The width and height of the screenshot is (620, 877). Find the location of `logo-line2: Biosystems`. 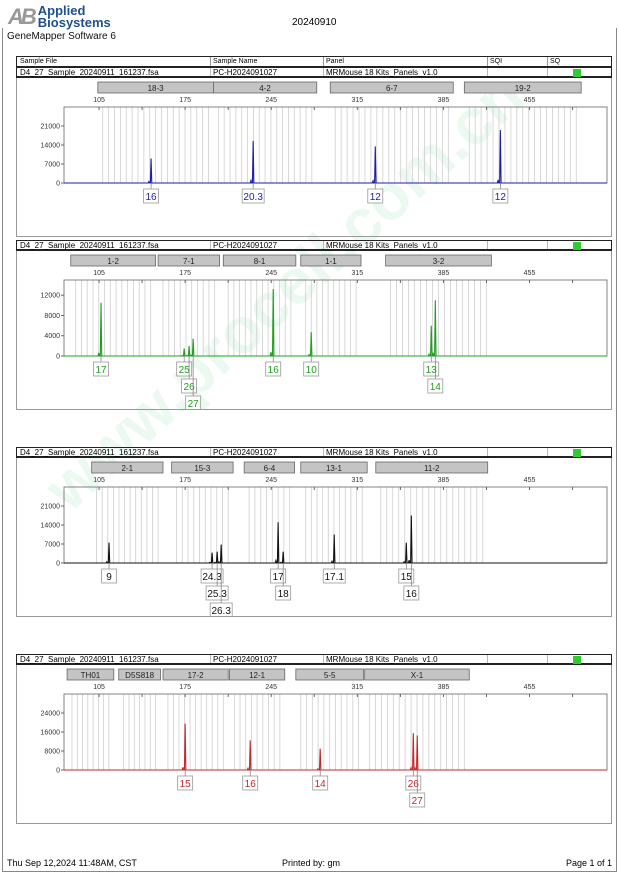

logo-line2: Biosystems is located at coordinates (74, 22).